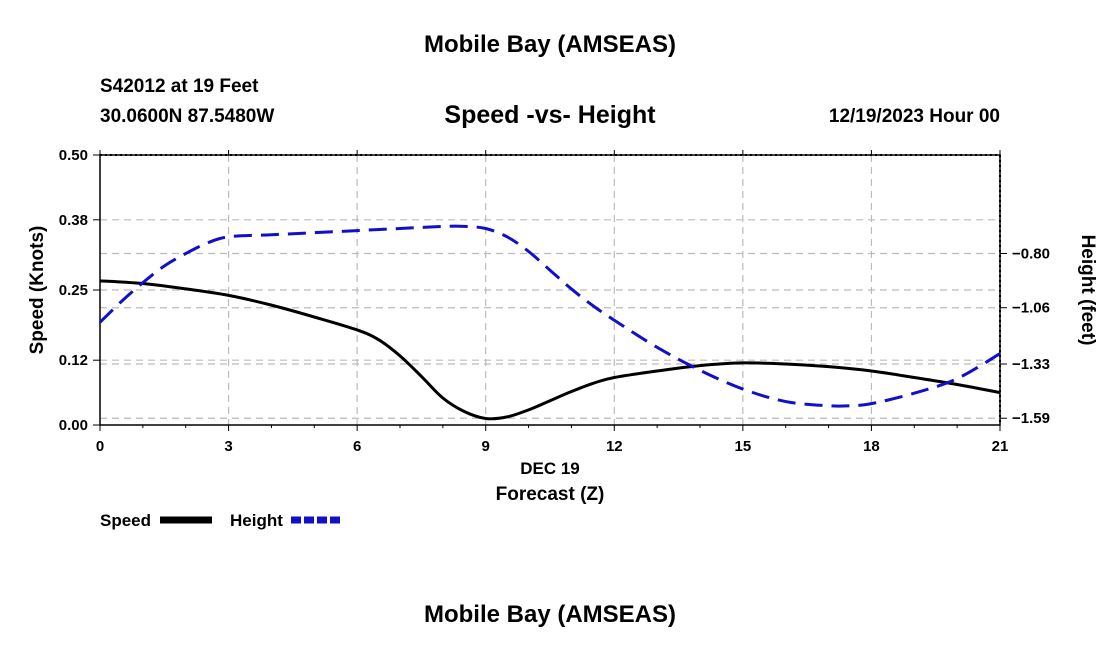 This screenshot has height=650, width=1100. What do you see at coordinates (871, 446) in the screenshot?
I see `x-tick-label: 18` at bounding box center [871, 446].